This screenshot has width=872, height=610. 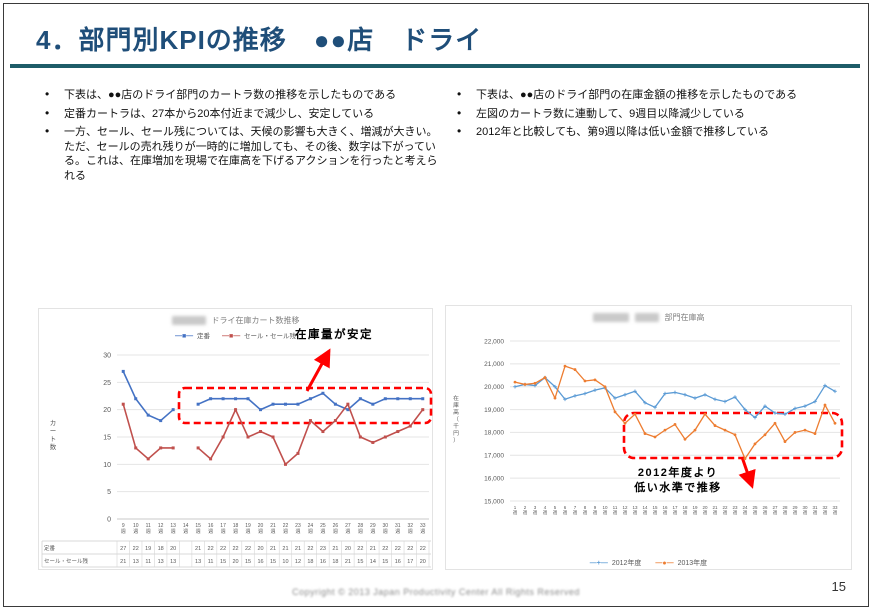 What do you see at coordinates (323, 549) in the screenshot?
I see `svg-text: 23` at bounding box center [323, 549].